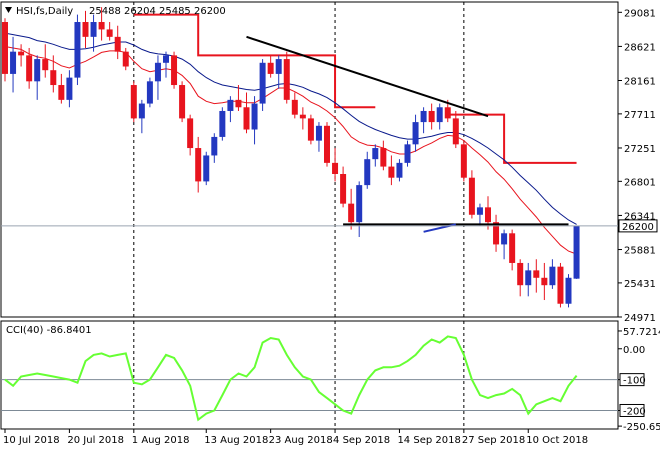 The image size is (660, 454). I want to click on price-tick-label-3: 27711, so click(640, 115).